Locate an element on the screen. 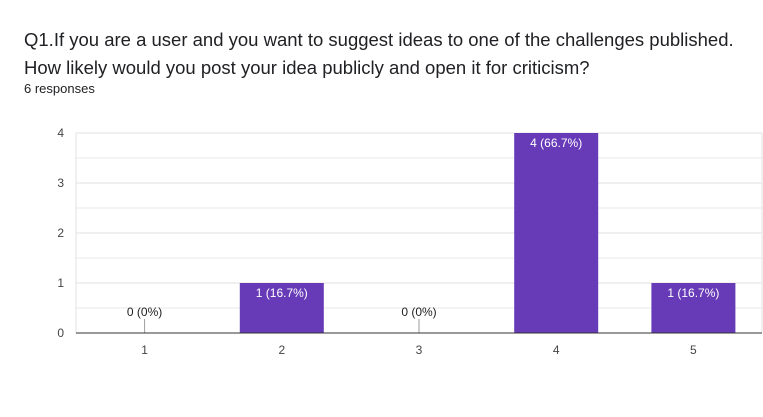 The height and width of the screenshot is (417, 763). y-tick-label: 4 is located at coordinates (60, 133).